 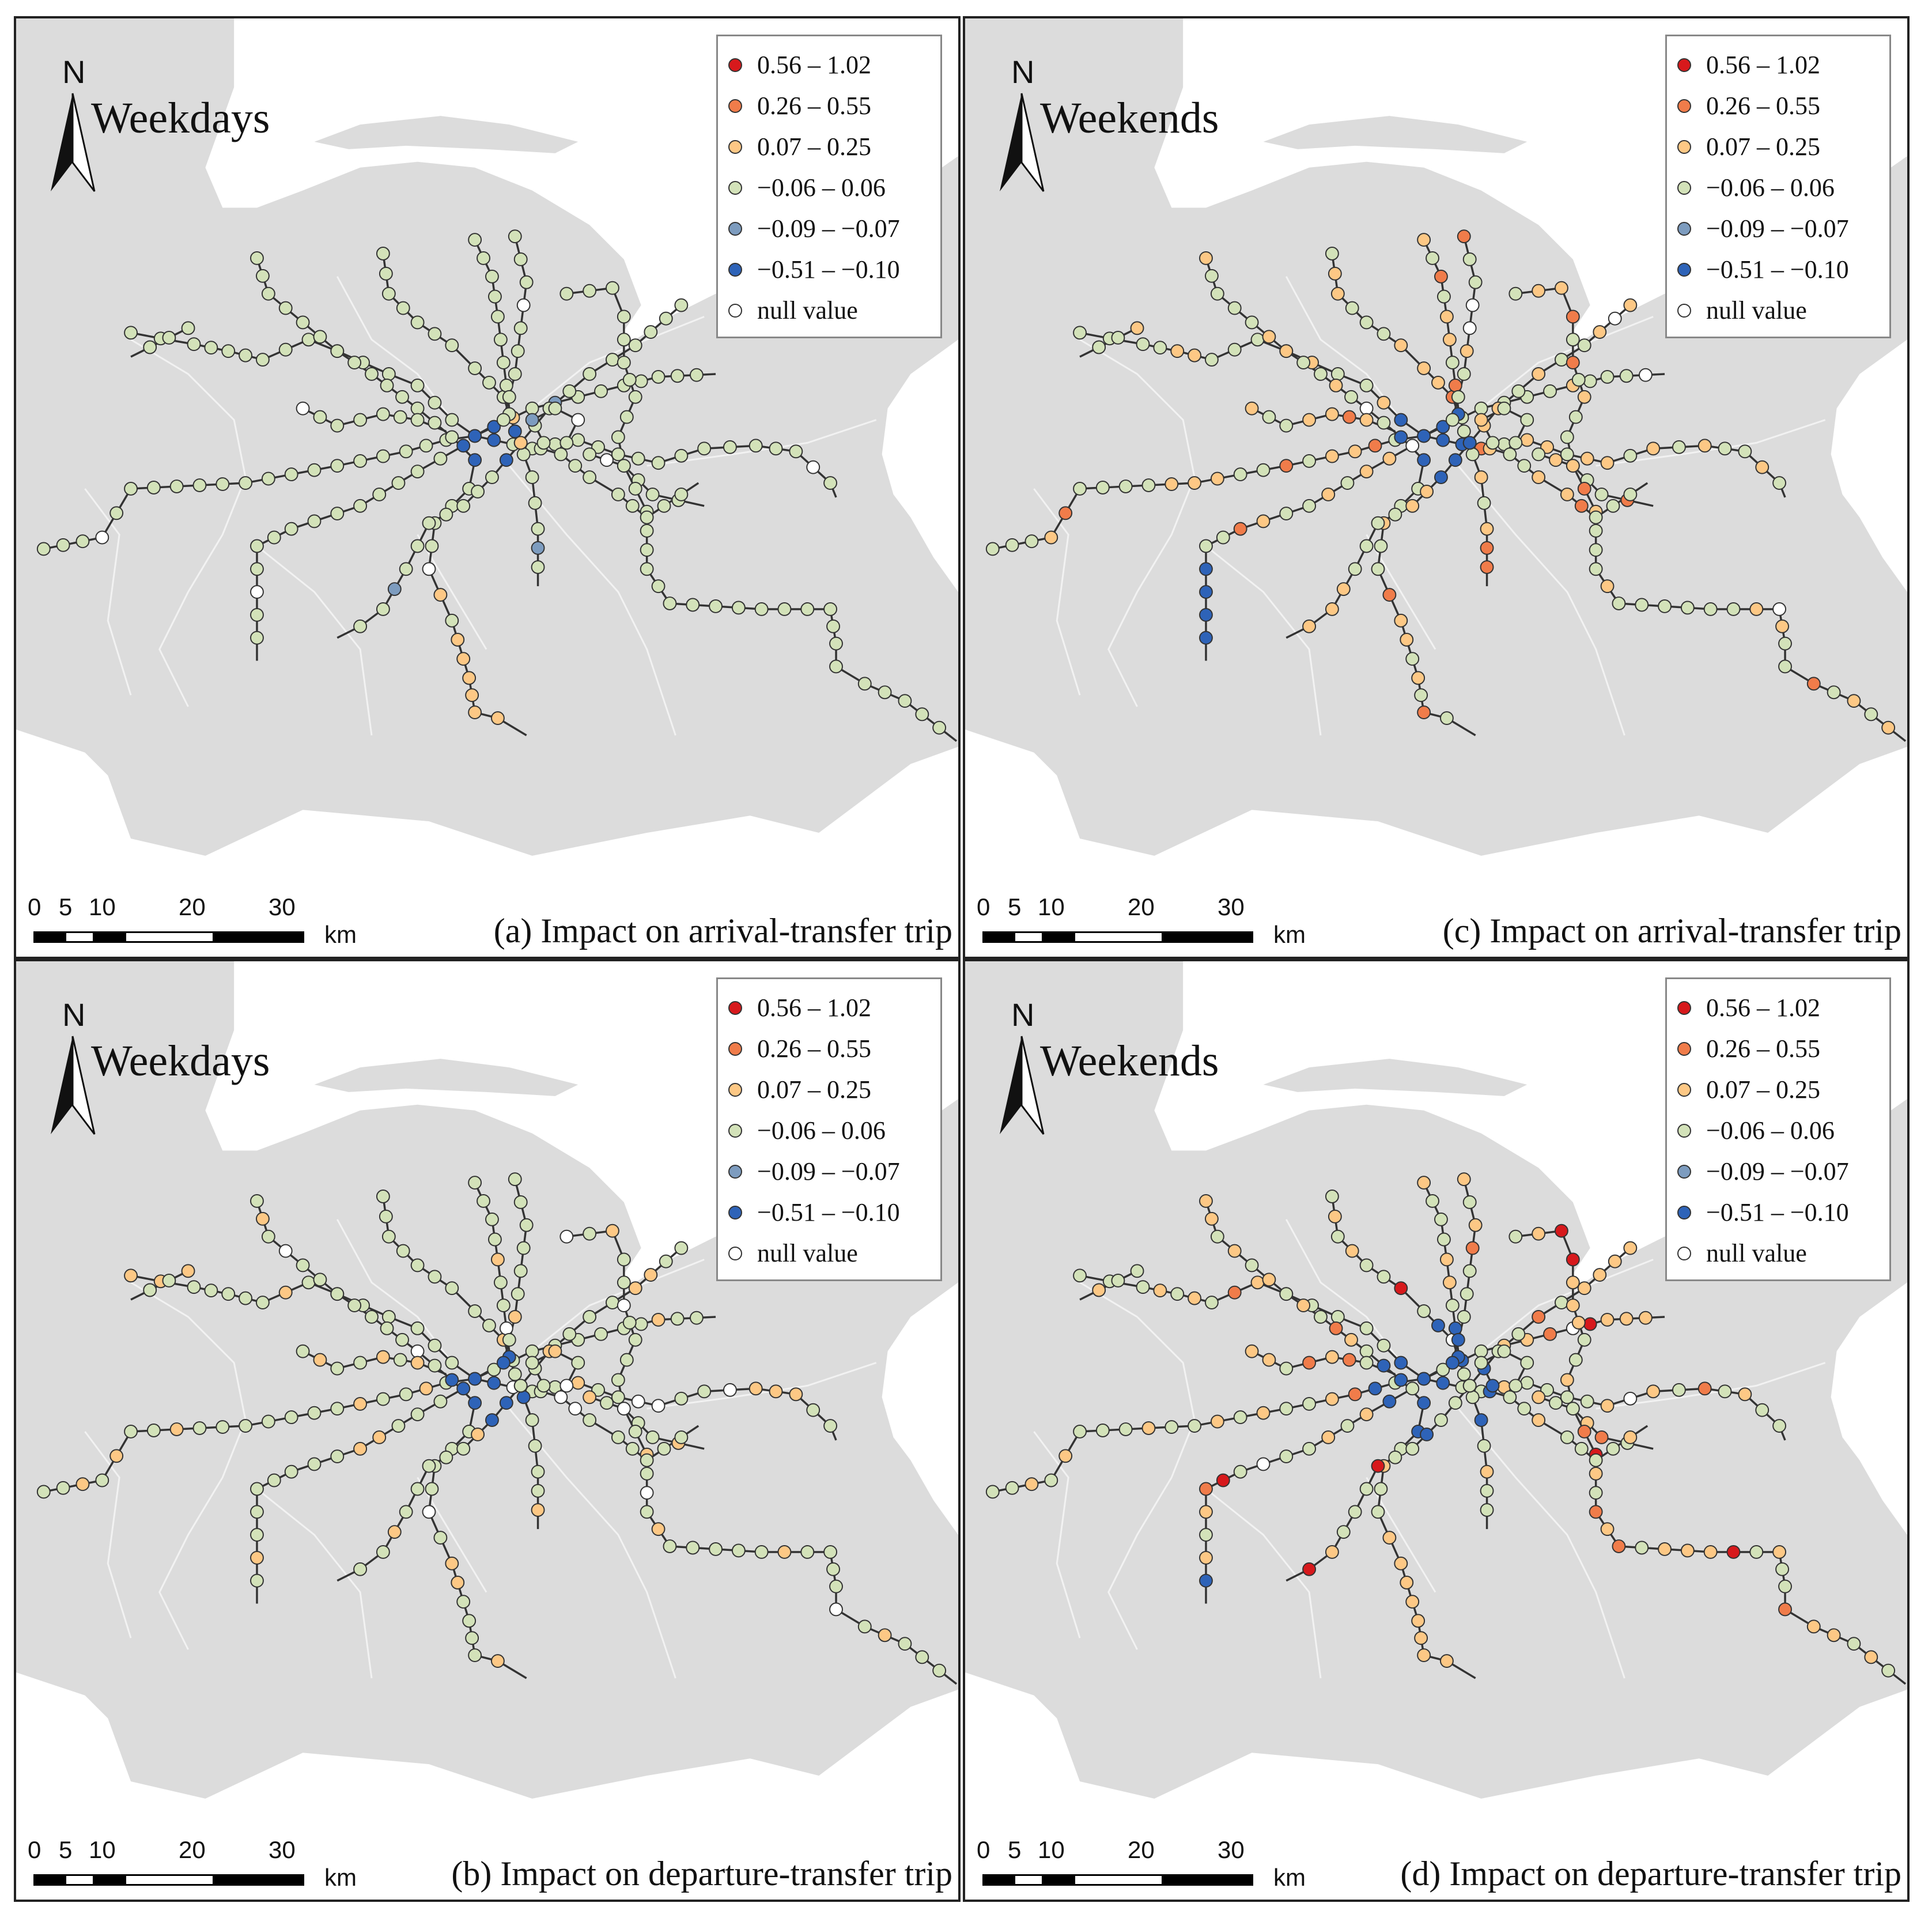 What do you see at coordinates (102, 907) in the screenshot?
I see `scale-tick-label: 10` at bounding box center [102, 907].